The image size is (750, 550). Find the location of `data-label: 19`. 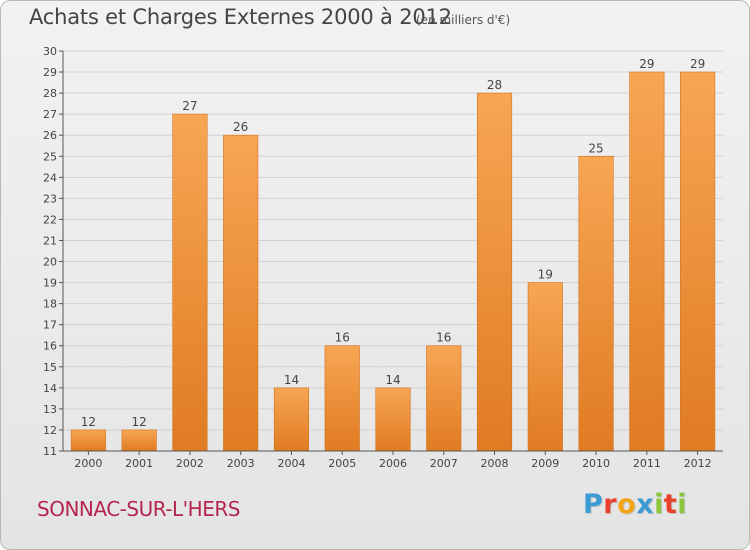

data-label: 19 is located at coordinates (545, 275).